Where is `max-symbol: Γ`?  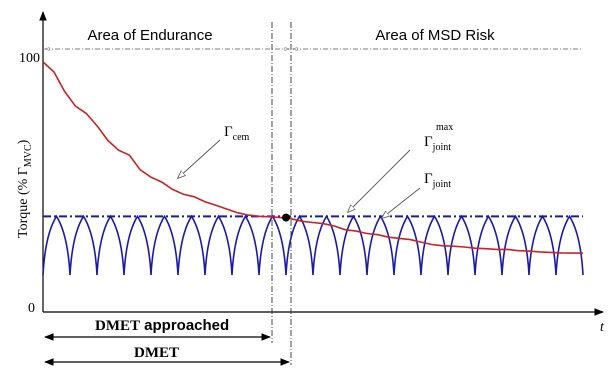 max-symbol: Γ is located at coordinates (428, 142).